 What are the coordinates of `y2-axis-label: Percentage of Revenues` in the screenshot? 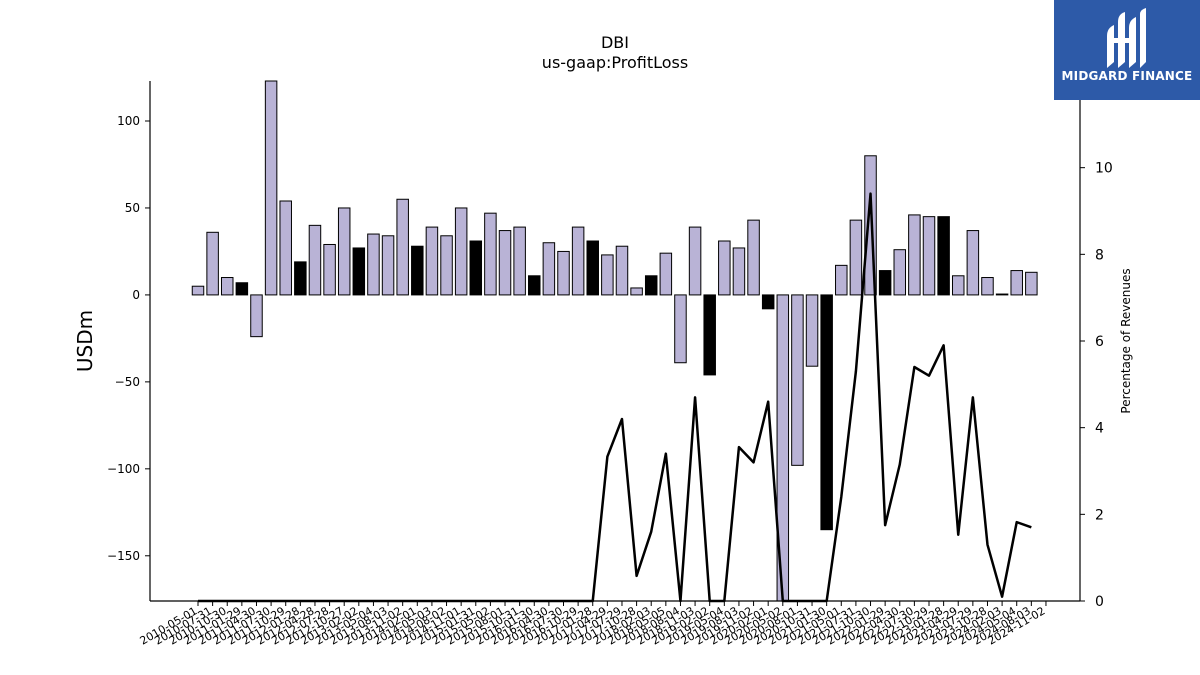 It's located at (1126, 340).